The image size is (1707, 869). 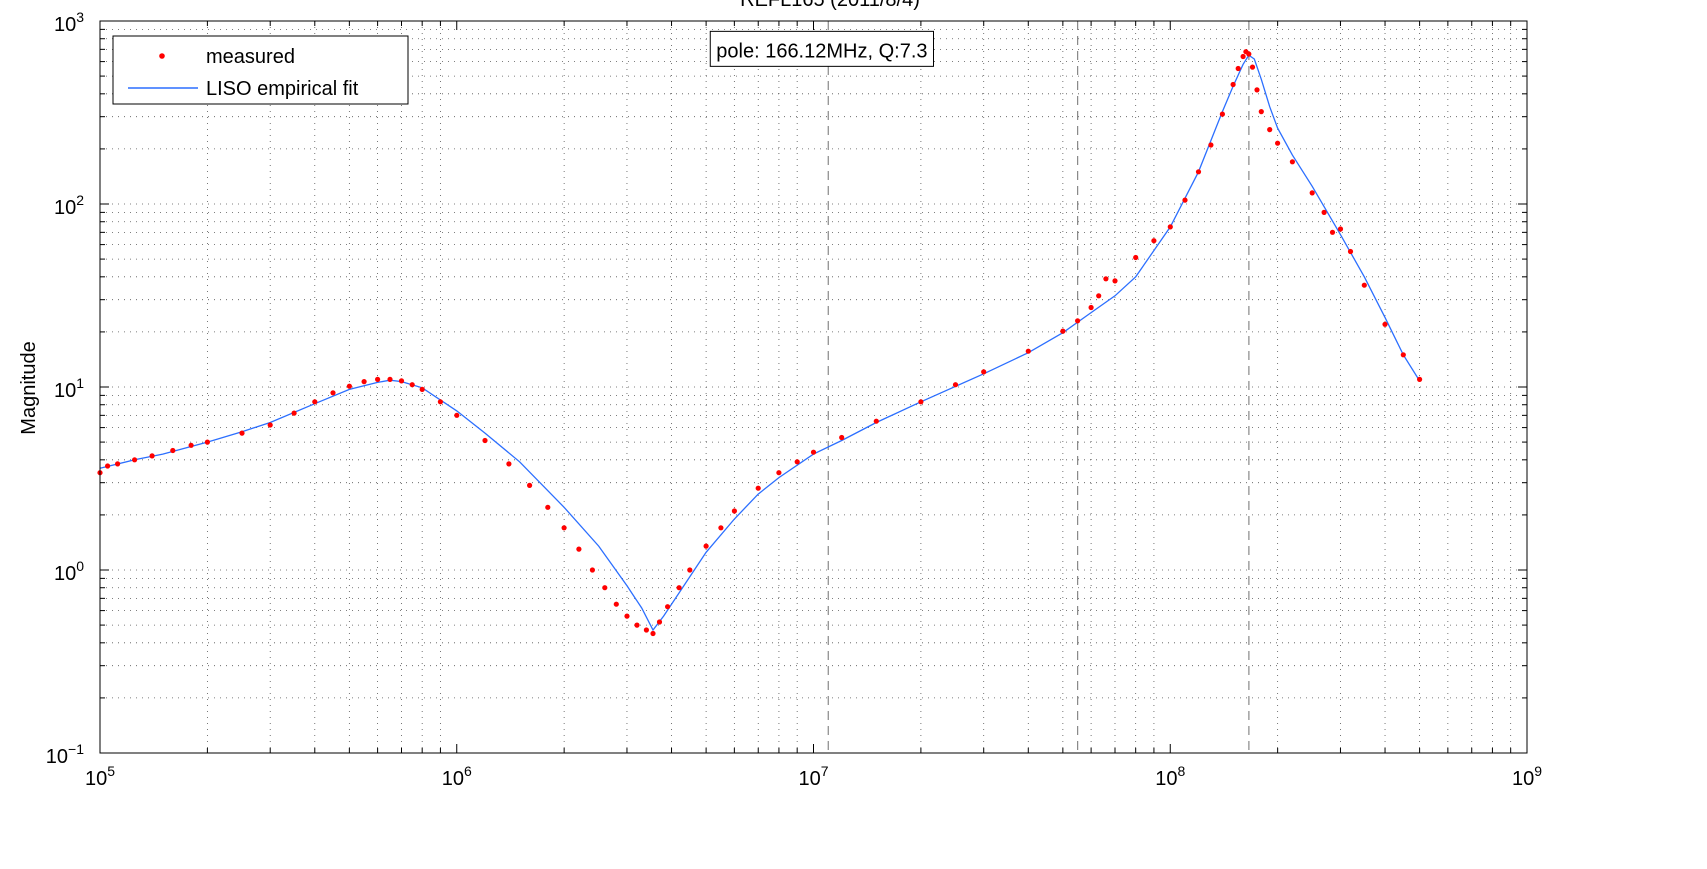 I want to click on y-axis-label: Magnitude, so click(x=29, y=387).